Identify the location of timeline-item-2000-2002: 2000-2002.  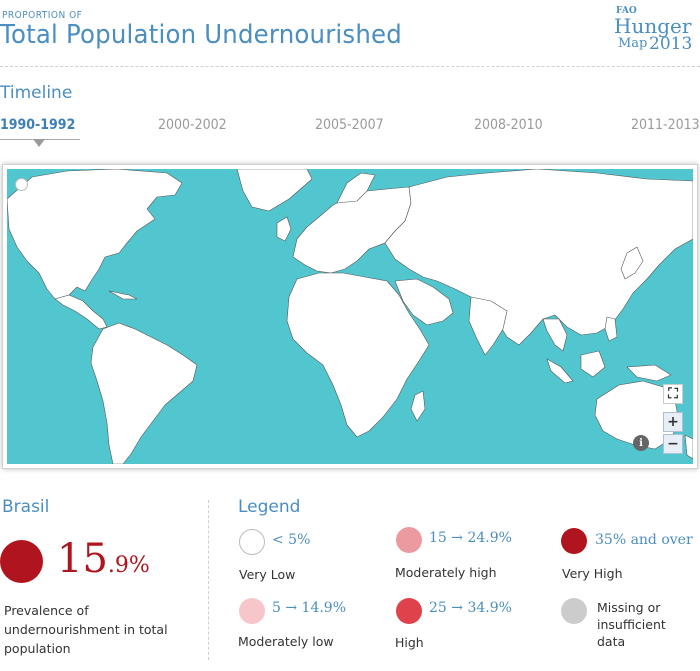
(192, 125).